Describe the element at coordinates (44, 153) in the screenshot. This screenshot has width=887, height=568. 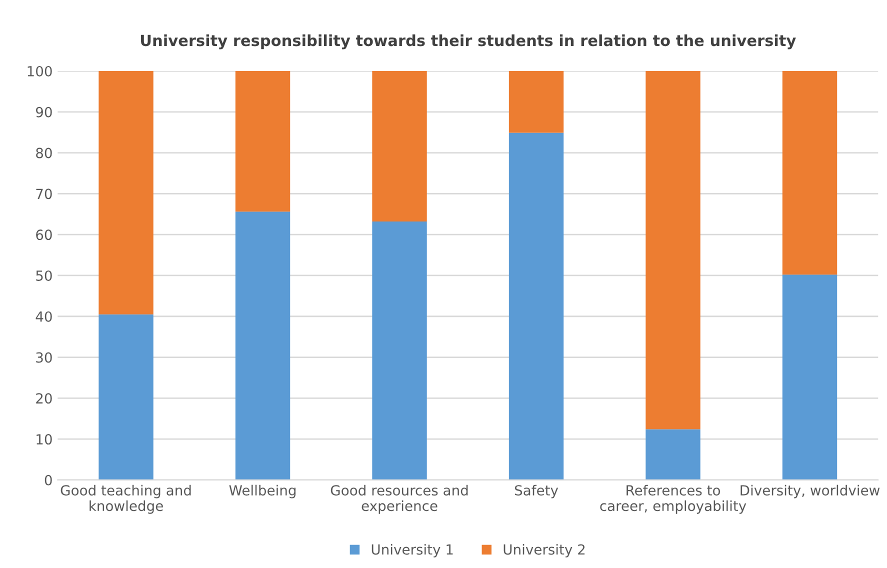
I see `y-tick-label: 80` at that location.